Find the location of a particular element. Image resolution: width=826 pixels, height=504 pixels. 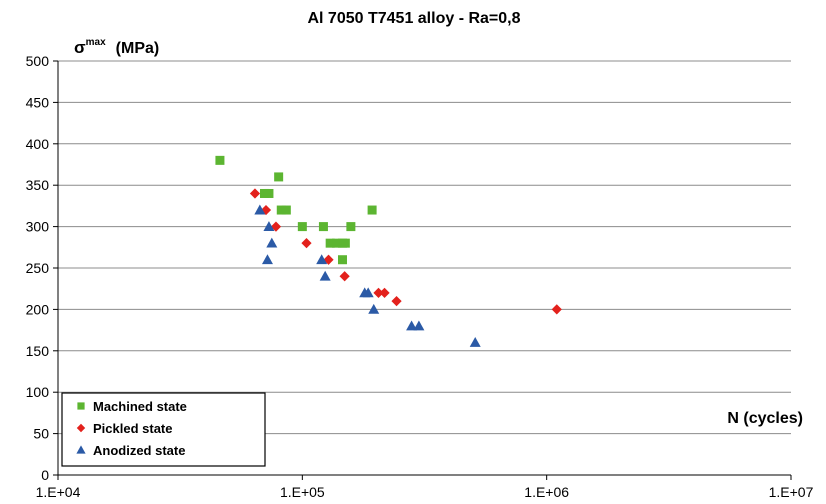

series-diamond is located at coordinates (405, 251).